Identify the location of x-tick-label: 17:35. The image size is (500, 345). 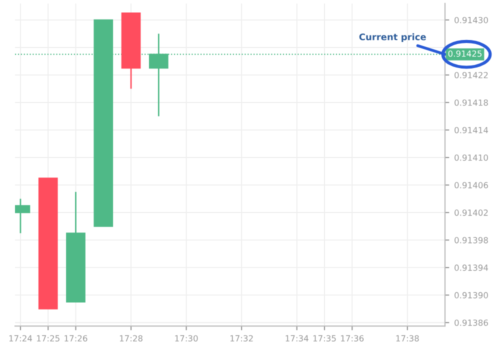
(324, 338).